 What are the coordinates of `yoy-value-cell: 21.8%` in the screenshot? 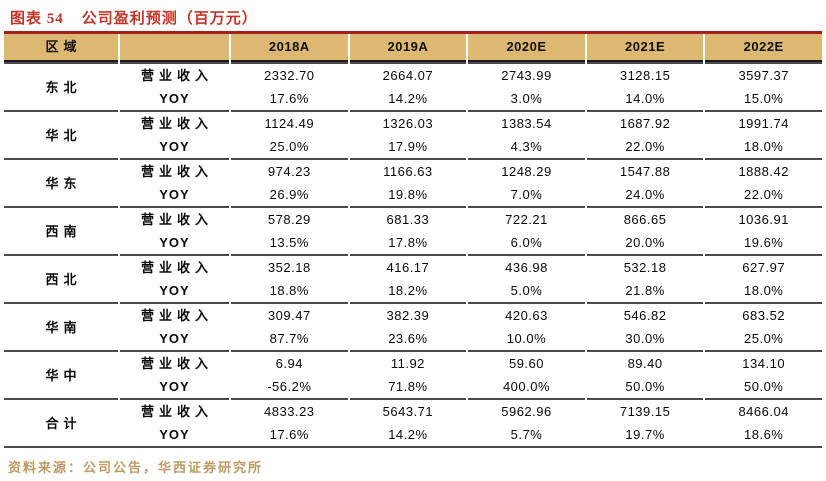 It's located at (645, 290).